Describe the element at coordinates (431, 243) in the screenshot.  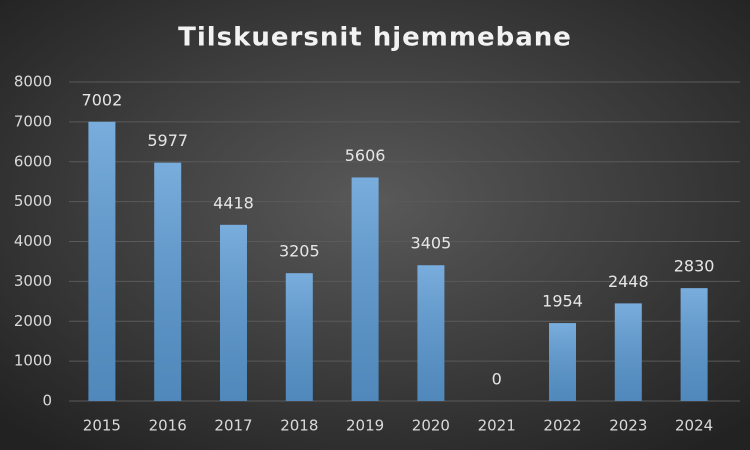
I see `data-label: 3405` at that location.